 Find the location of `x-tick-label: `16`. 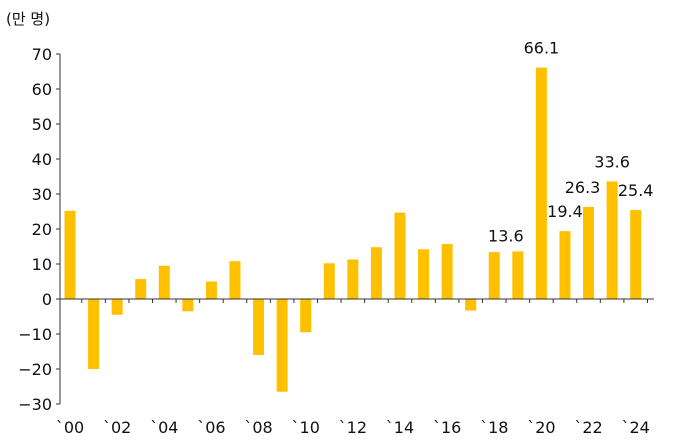

x-tick-label: `16 is located at coordinates (447, 427).